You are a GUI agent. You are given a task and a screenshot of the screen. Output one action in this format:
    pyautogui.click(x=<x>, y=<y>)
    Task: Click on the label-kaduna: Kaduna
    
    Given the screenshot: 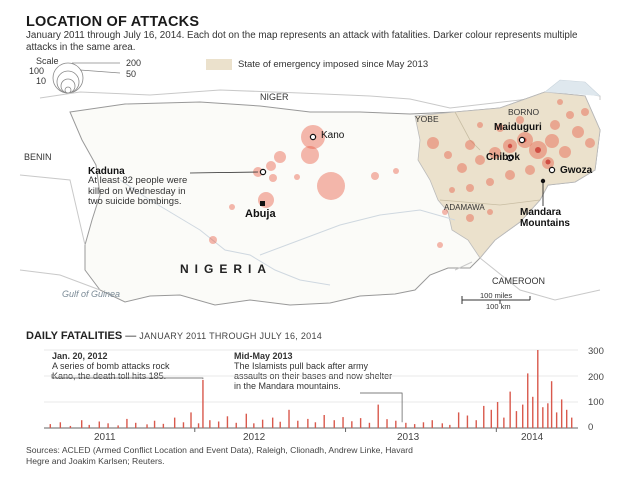 What is the action you would take?
    pyautogui.click(x=106, y=171)
    